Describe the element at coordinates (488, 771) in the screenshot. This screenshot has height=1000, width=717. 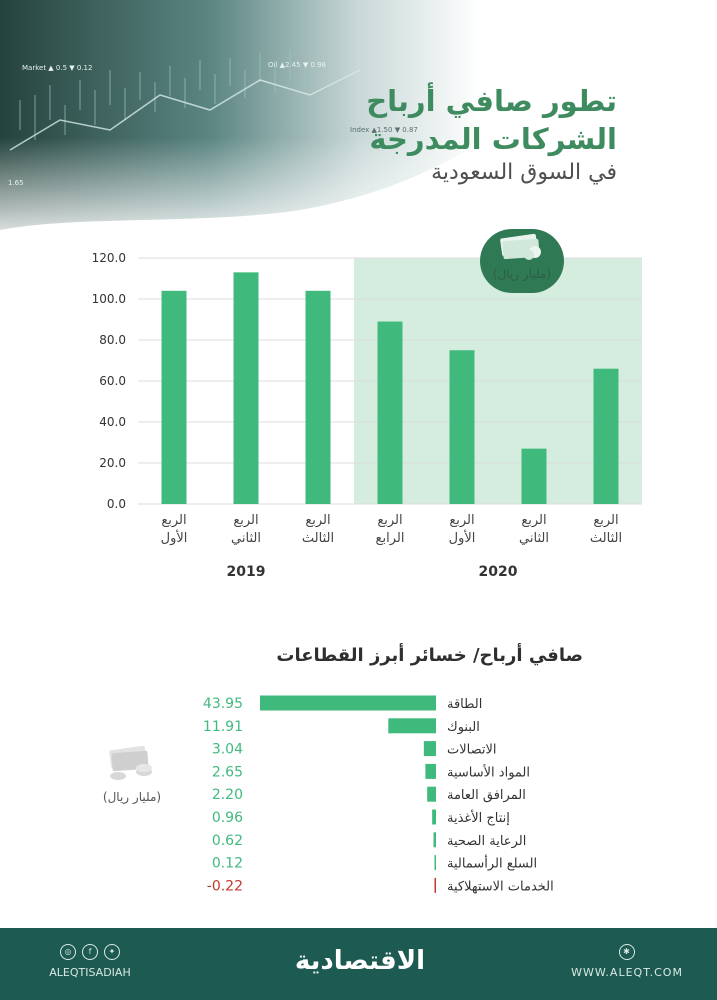
I see `sector-name-label: المواد الأساسية` at that location.